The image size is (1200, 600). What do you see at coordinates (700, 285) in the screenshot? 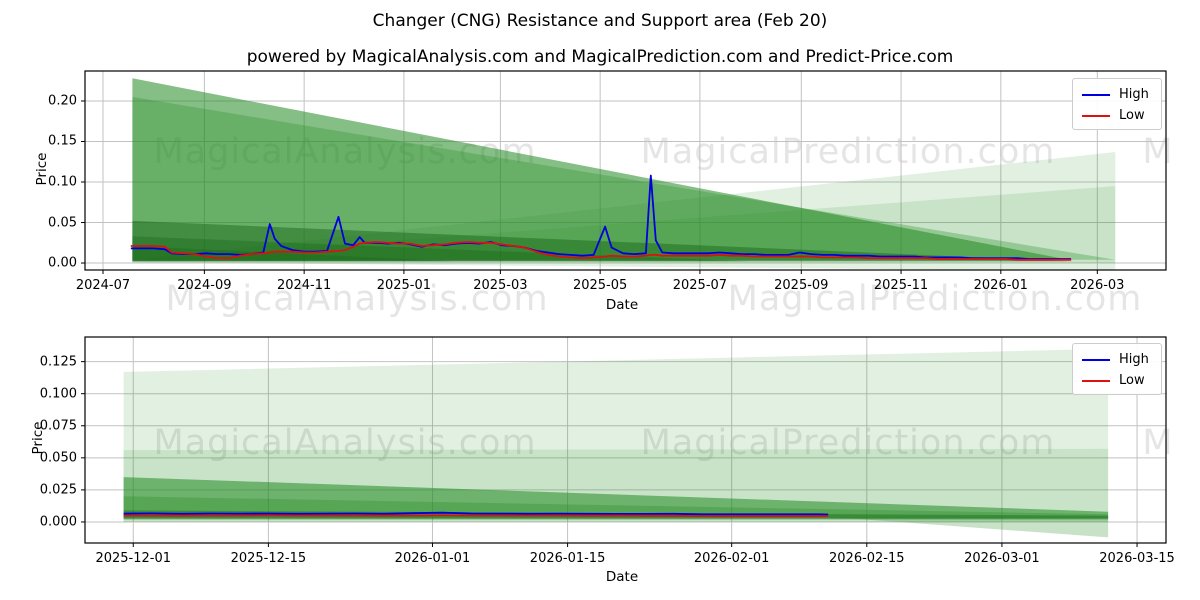
I see `x-tick-label: 2025-07` at bounding box center [700, 285].